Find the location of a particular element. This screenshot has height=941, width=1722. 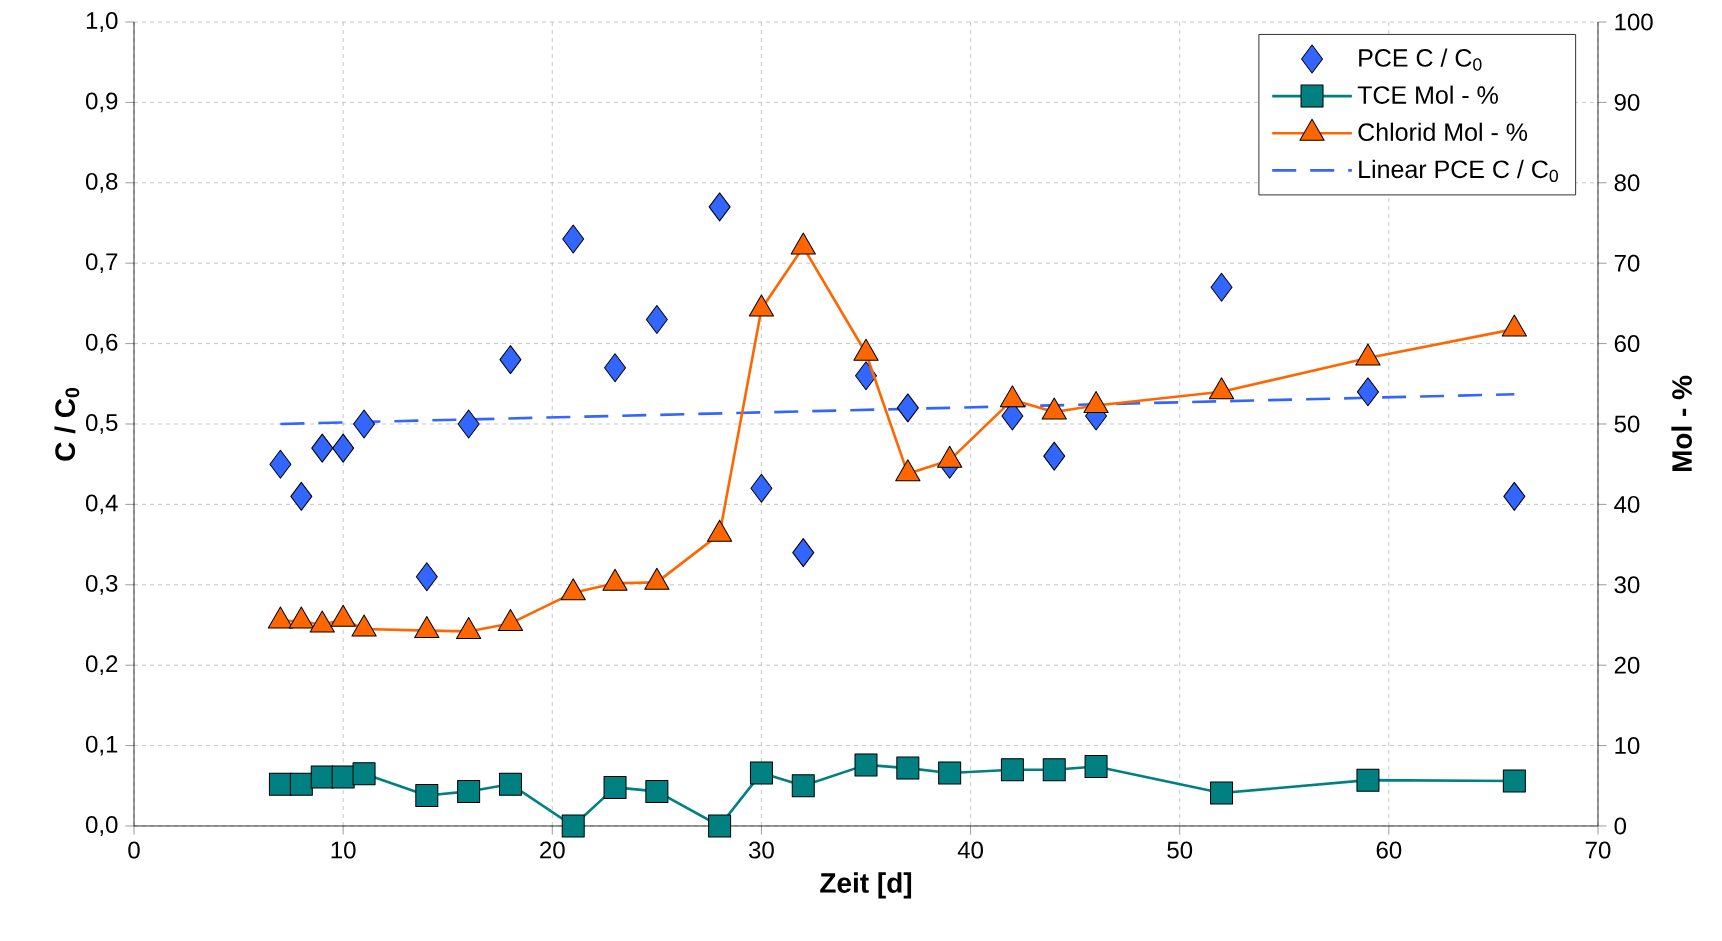

y2-tick-label: 10 is located at coordinates (1627, 746).